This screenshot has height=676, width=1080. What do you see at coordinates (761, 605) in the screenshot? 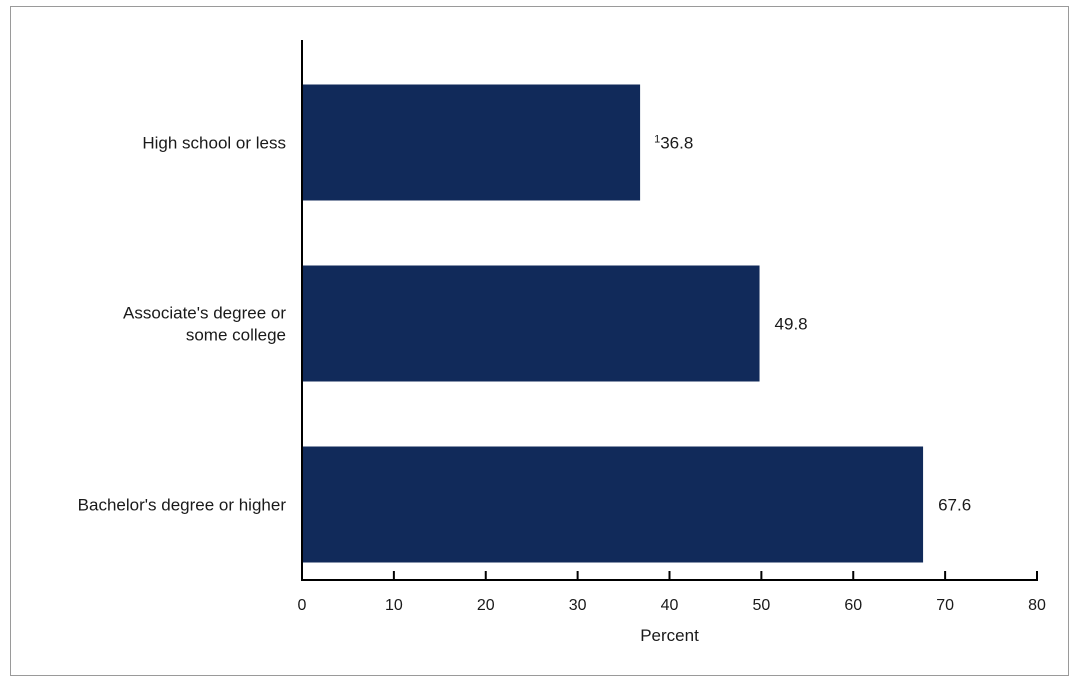
I see `x-tick-label-5: 50` at bounding box center [761, 605].